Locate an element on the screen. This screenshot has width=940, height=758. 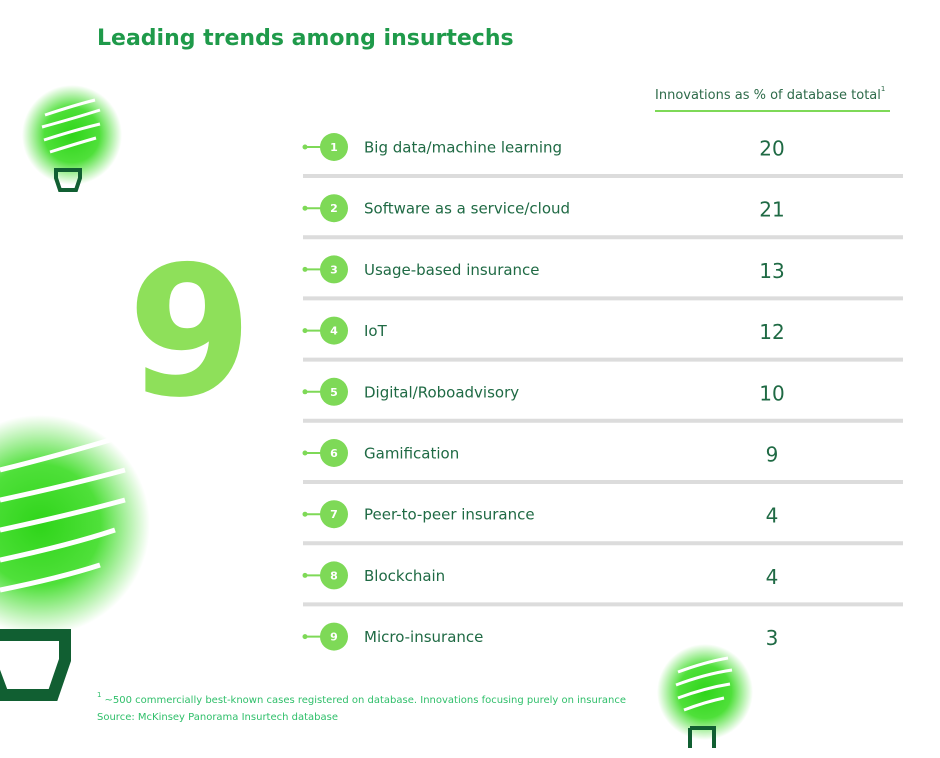
column-header: Innovations as % of database total1 is located at coordinates (770, 94).